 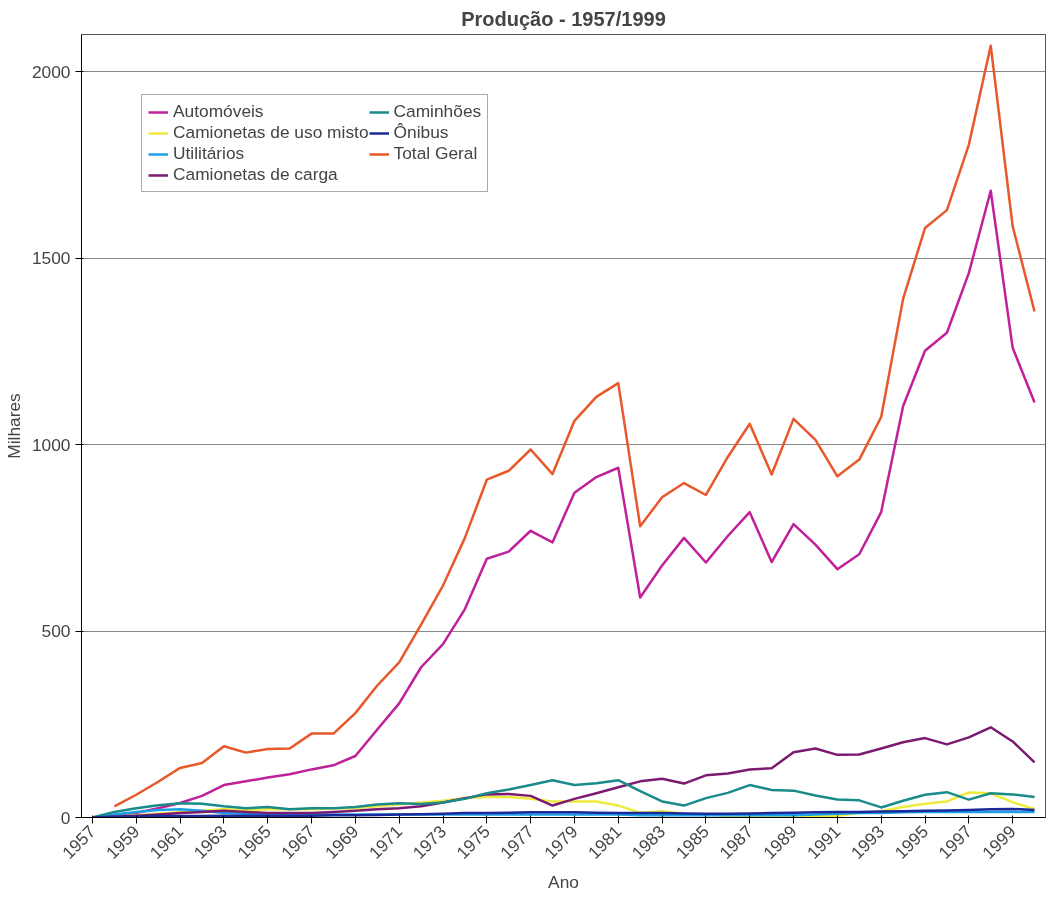 I want to click on y-tick-label: 1500, so click(x=51, y=258).